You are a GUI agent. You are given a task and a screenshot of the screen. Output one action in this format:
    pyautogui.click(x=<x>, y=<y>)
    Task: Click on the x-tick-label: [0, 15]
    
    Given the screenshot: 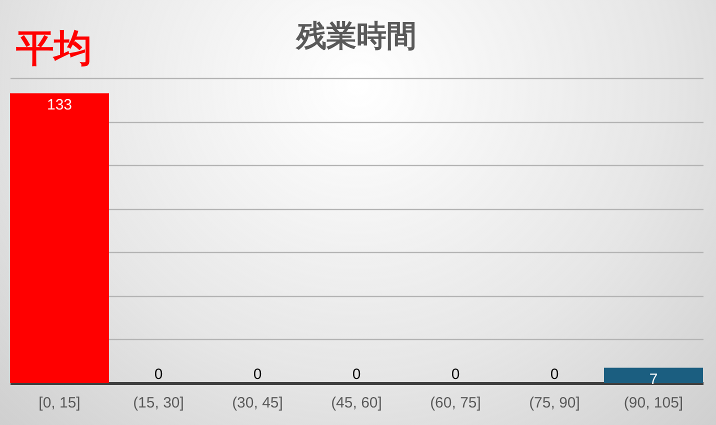 What is the action you would take?
    pyautogui.click(x=59, y=403)
    